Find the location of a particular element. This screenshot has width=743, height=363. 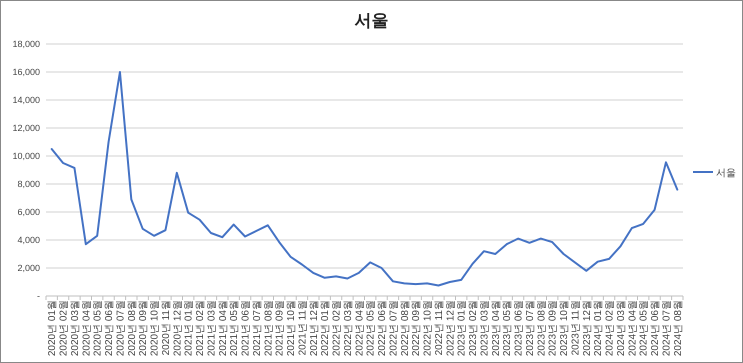

x-tick-label: 2021년 02월 is located at coordinates (200, 328).